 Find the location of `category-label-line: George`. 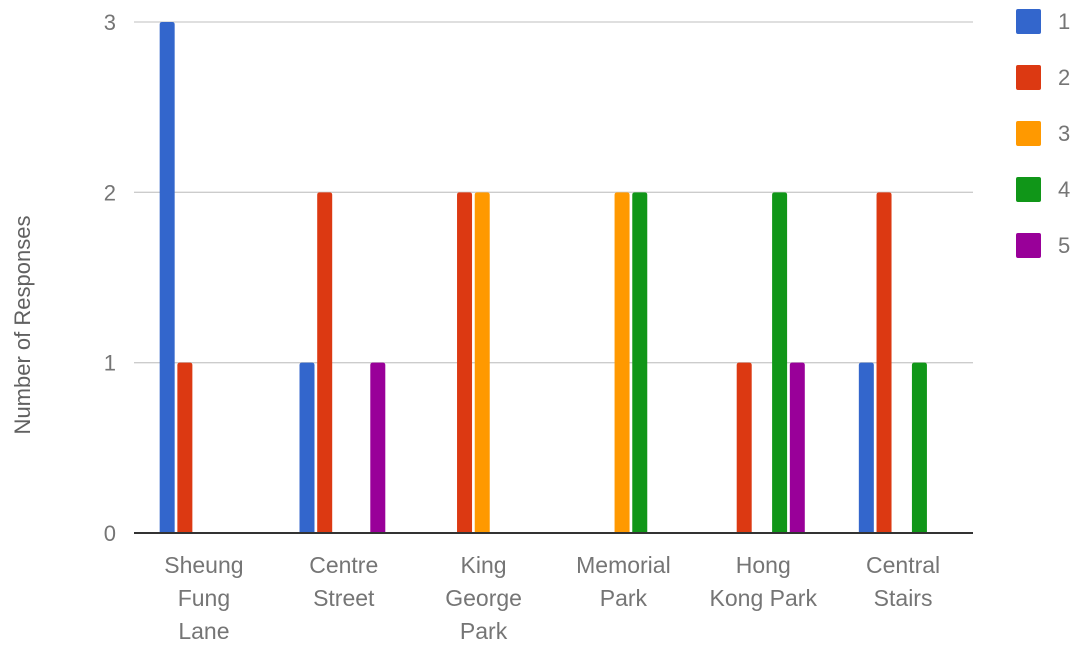

category-label-line: George is located at coordinates (483, 598).